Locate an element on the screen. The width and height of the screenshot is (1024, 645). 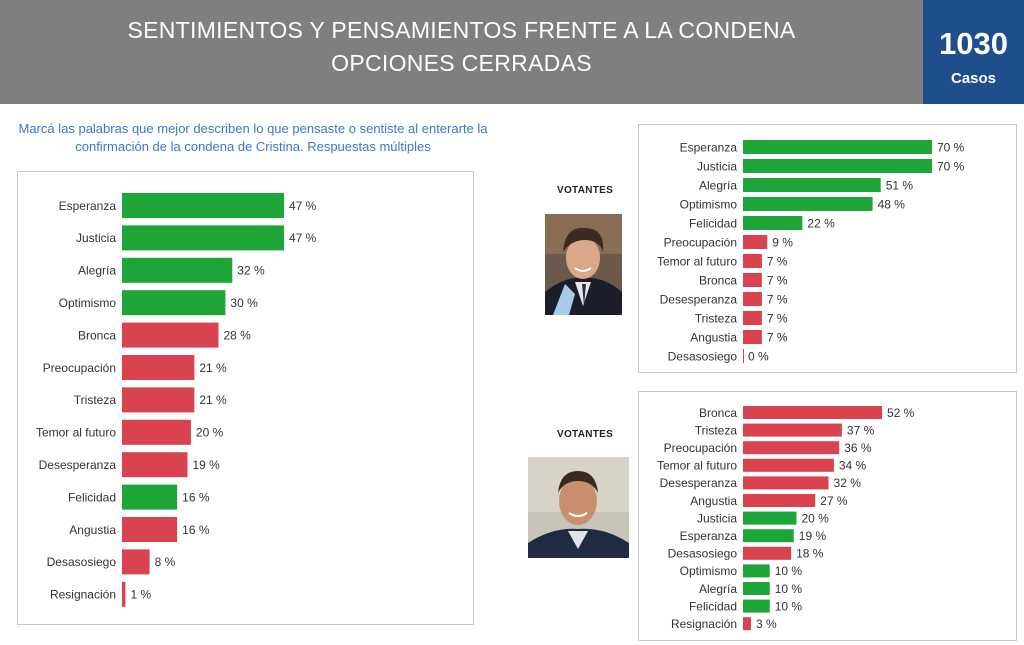
value-label: 18 % is located at coordinates (810, 554).